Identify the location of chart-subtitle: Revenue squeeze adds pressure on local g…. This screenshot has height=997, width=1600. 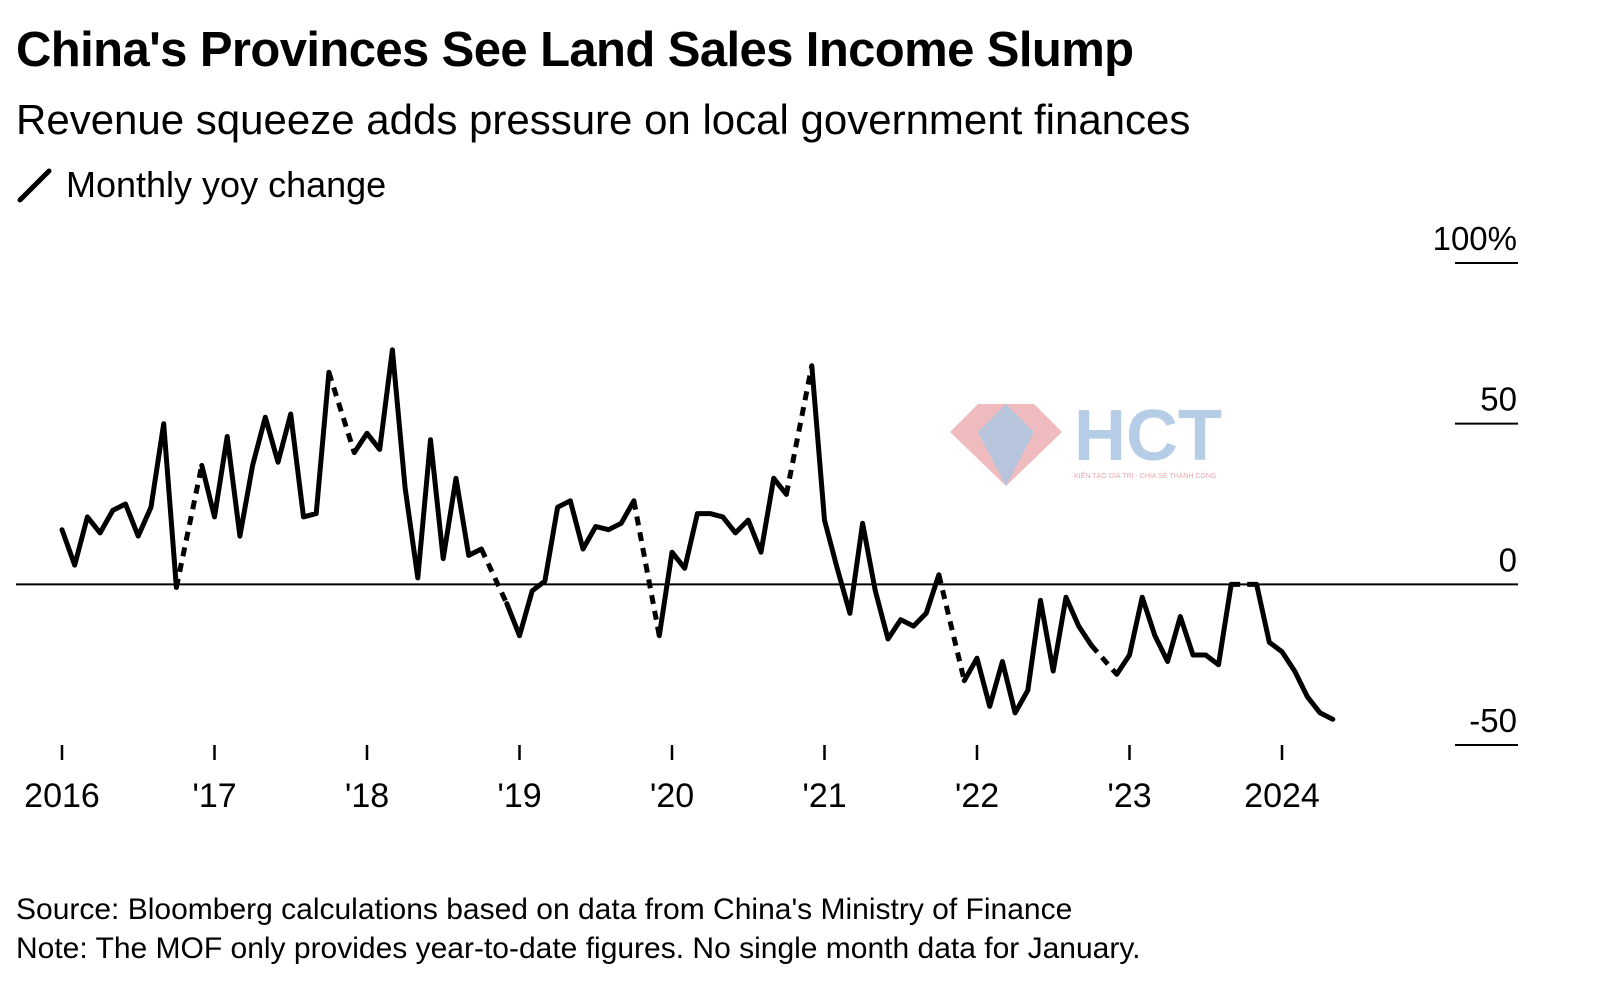
(603, 119).